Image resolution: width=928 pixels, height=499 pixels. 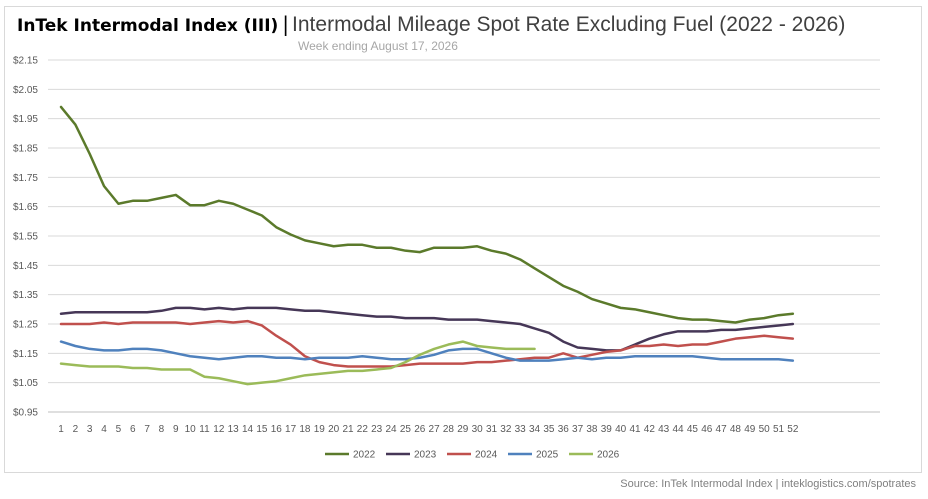 I want to click on x-tick-label: 15, so click(x=262, y=429).